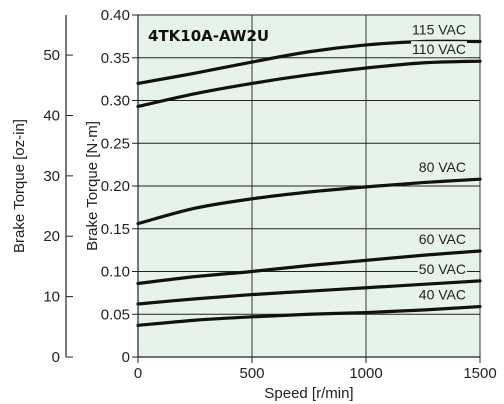 Image resolution: width=504 pixels, height=404 pixels. What do you see at coordinates (51, 115) in the screenshot?
I see `y2-tick-label: 40` at bounding box center [51, 115].